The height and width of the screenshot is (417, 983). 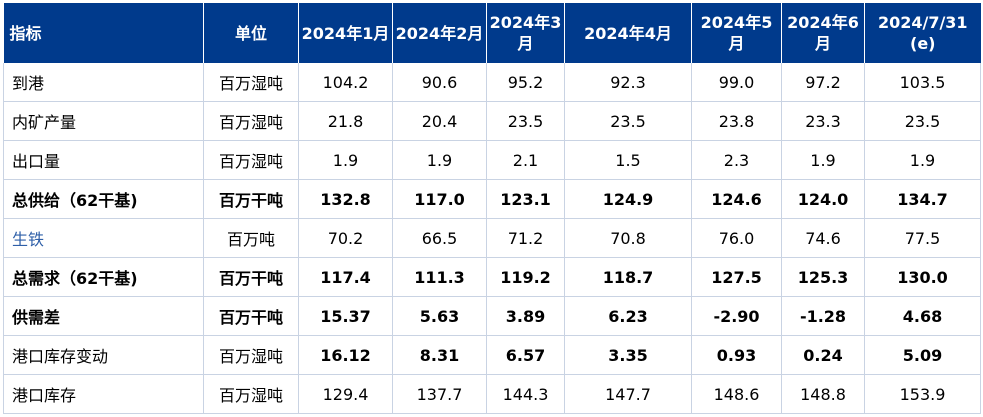 What do you see at coordinates (439, 33) in the screenshot?
I see `header-2024-02: 2024年2月` at bounding box center [439, 33].